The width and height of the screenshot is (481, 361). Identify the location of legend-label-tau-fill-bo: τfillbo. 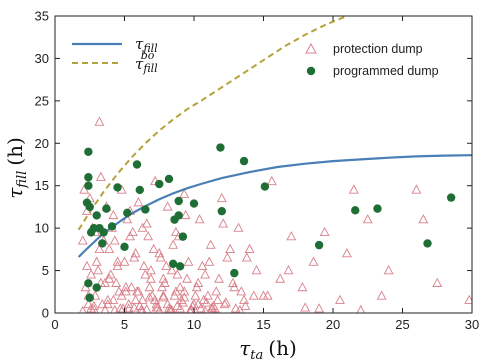
(146, 62).